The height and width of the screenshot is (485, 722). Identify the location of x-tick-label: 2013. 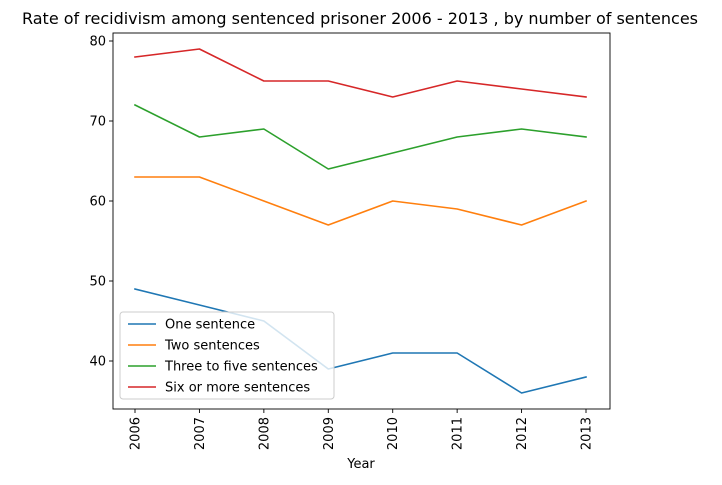
(587, 433).